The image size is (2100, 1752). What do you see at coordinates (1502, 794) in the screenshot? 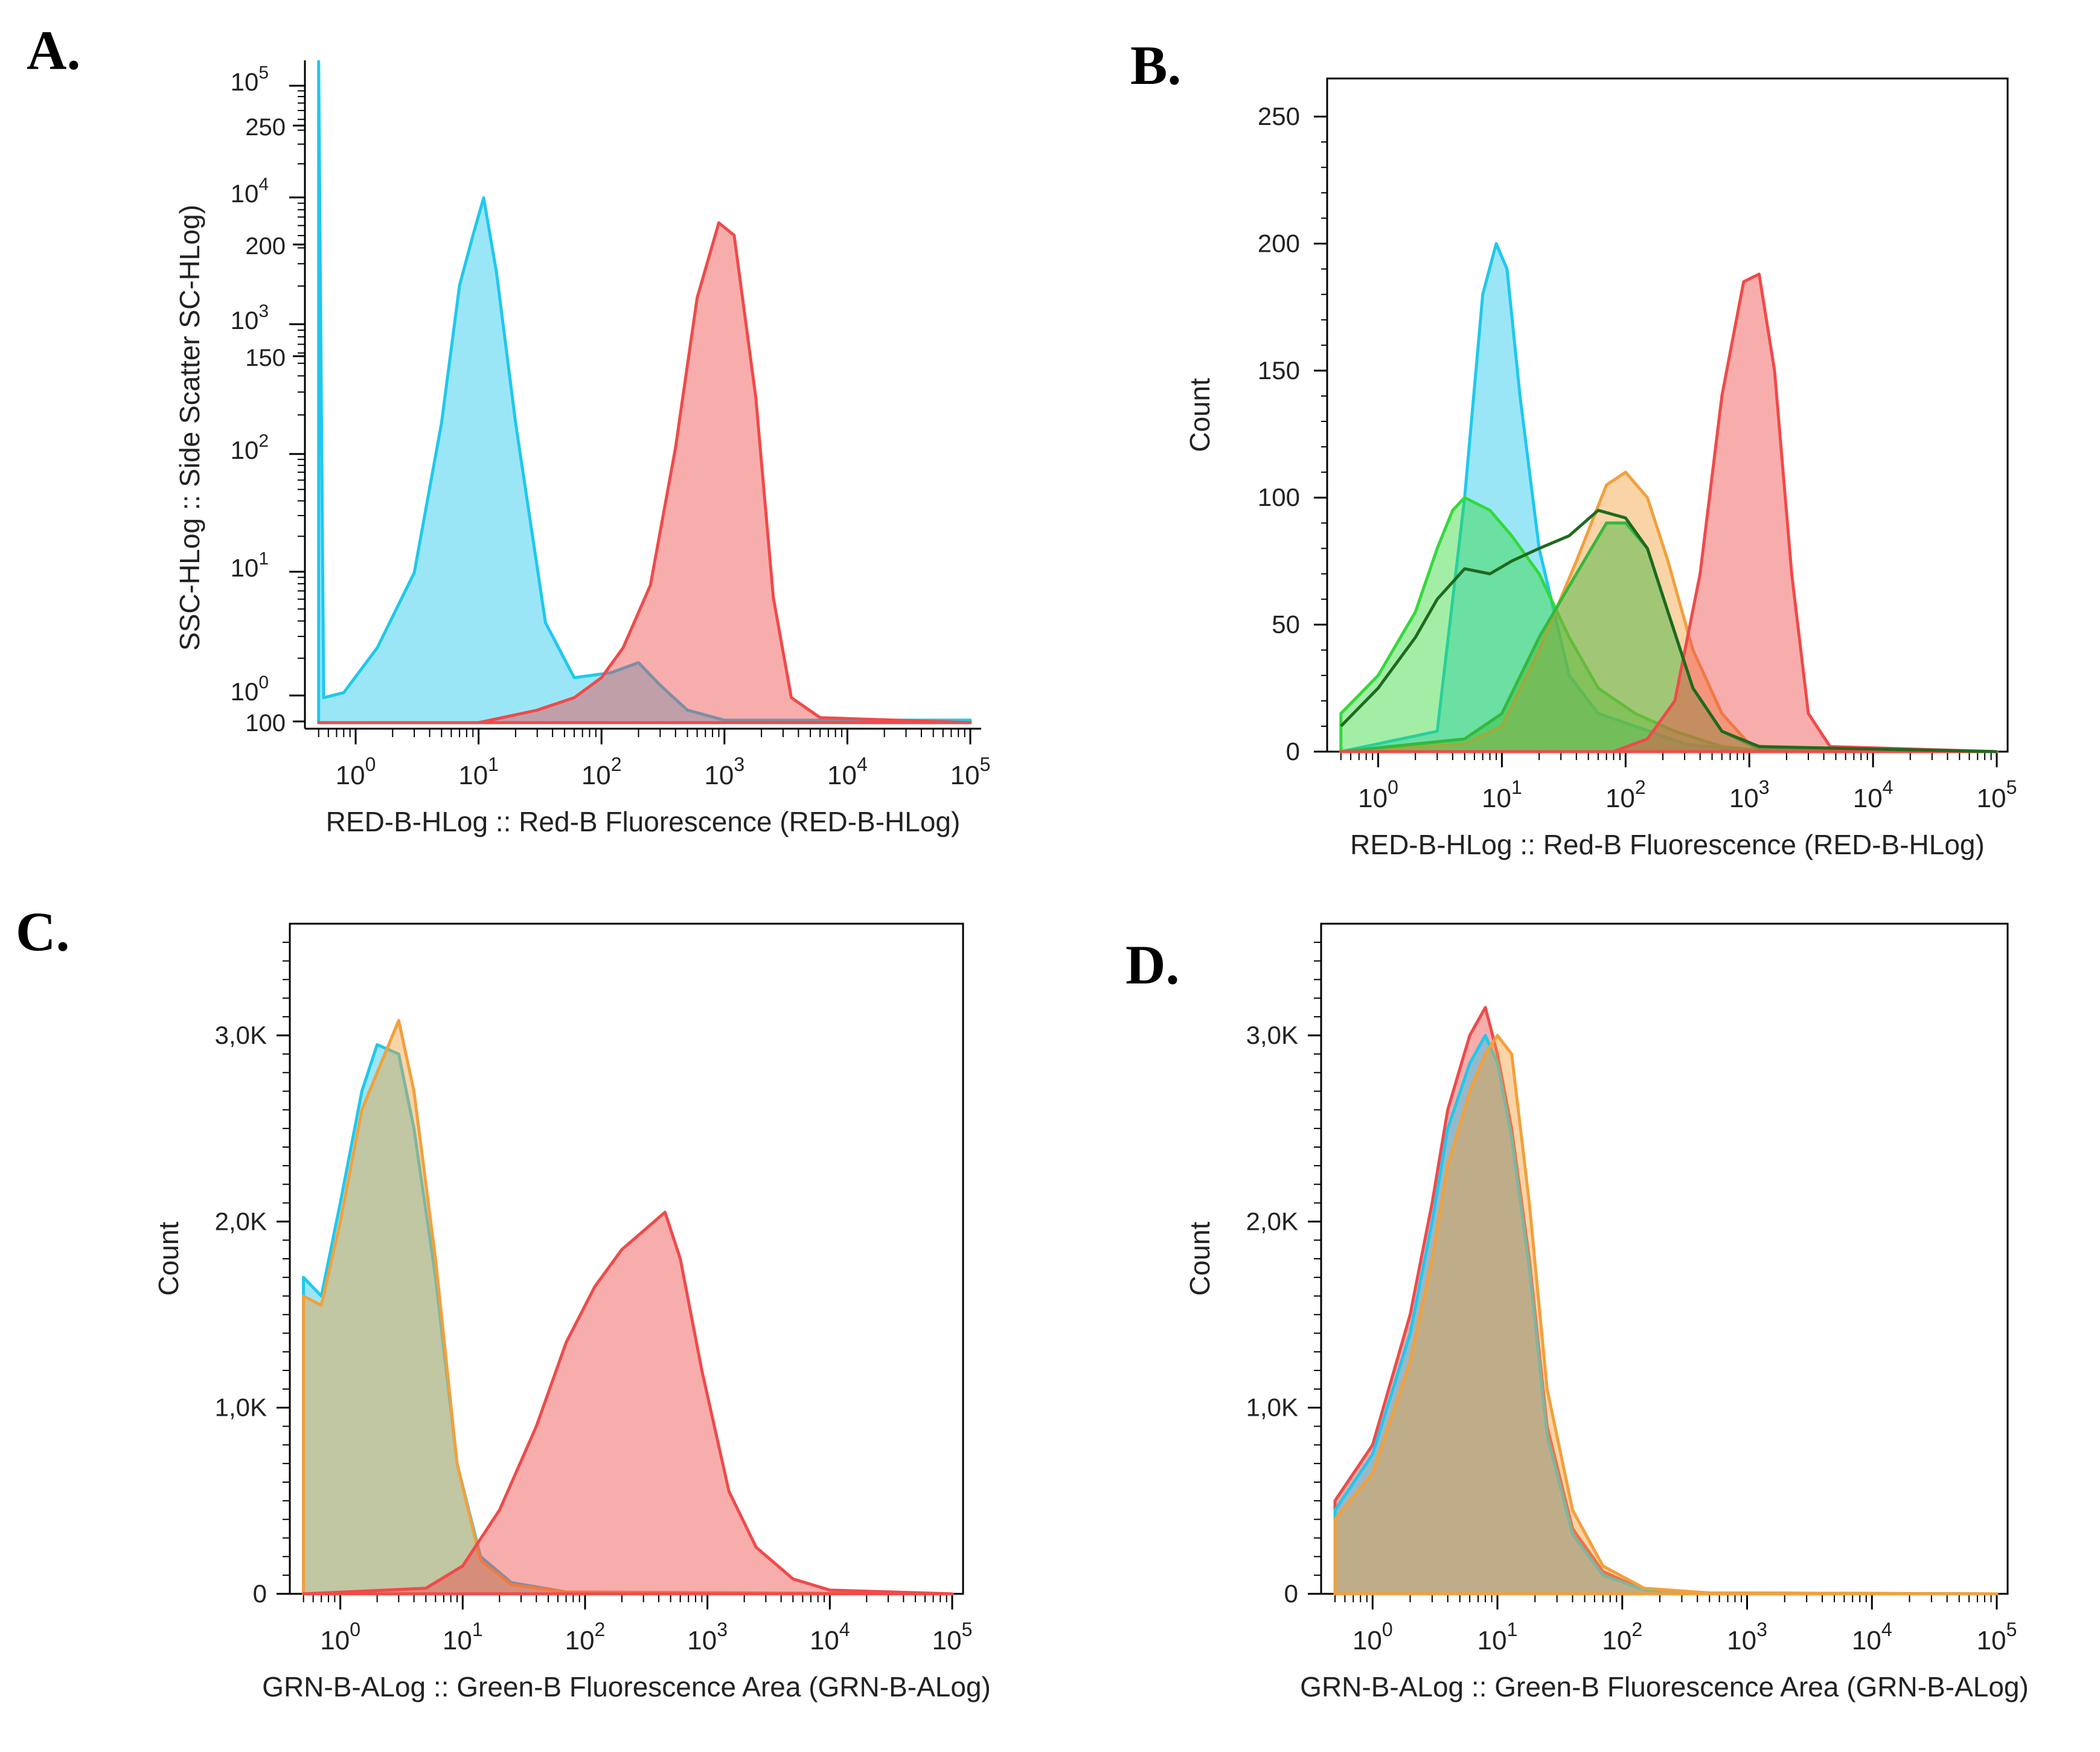
I see `panel-b-x-tick-label: 10¹` at bounding box center [1502, 794].